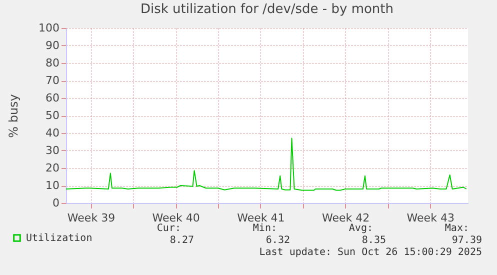 This screenshot has width=497, height=275. Describe the element at coordinates (53, 133) in the screenshot. I see `y-tick-label: 40` at that location.